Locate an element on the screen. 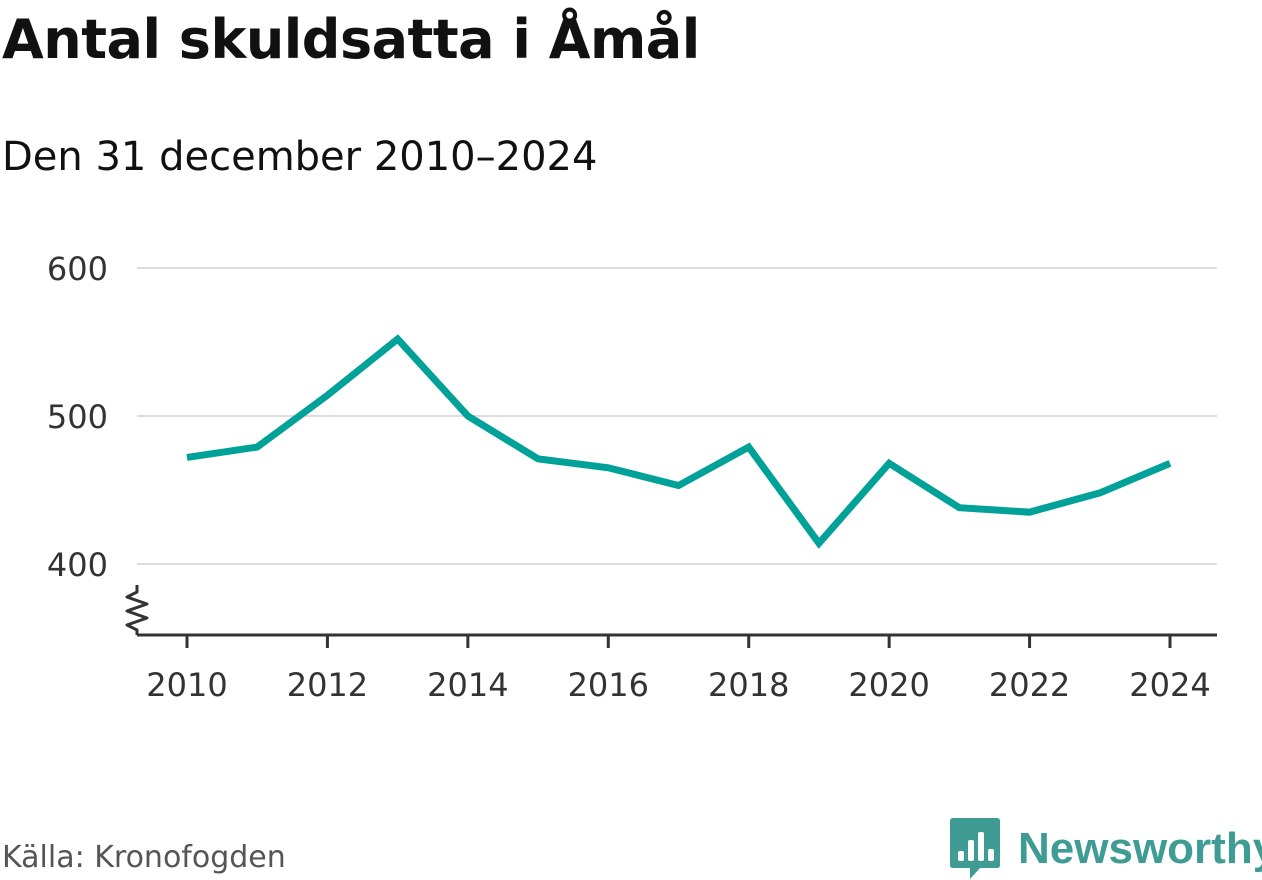  x-tick-label-2022: 2022 is located at coordinates (1029, 685).